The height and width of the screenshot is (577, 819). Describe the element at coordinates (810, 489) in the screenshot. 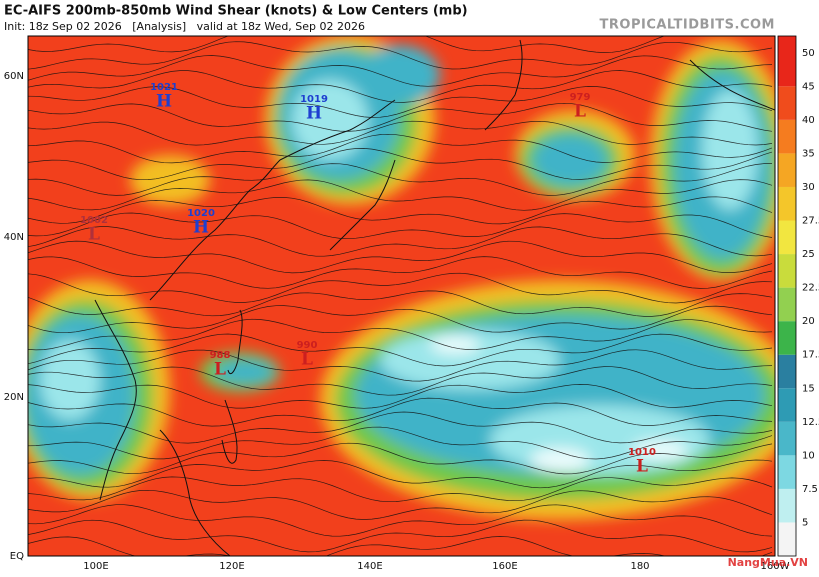

I see `colorbar-label: 7.5` at that location.